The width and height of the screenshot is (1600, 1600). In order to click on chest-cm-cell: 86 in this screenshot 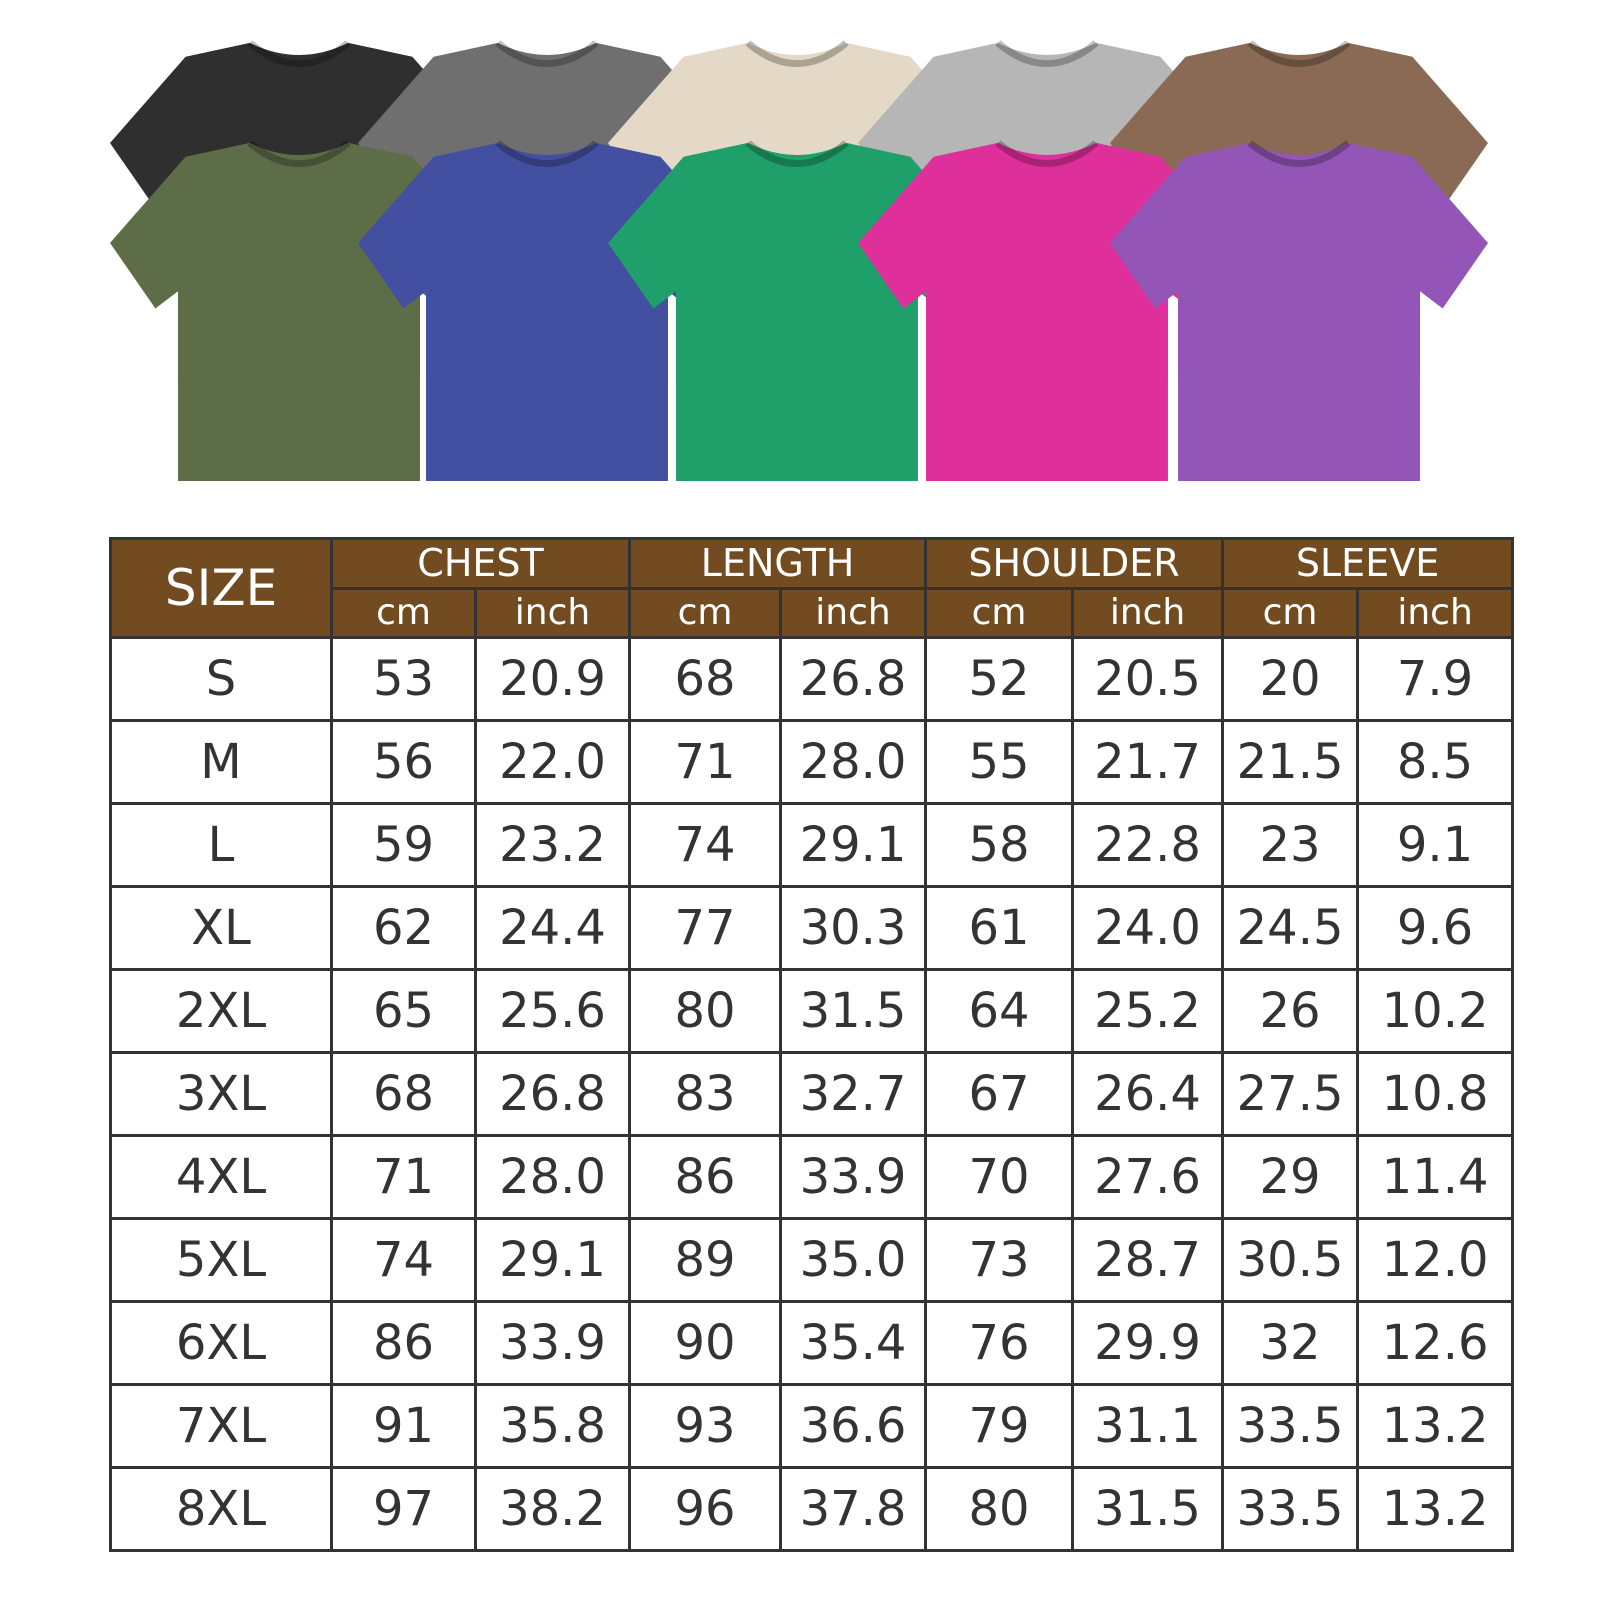, I will do `click(403, 1343)`.